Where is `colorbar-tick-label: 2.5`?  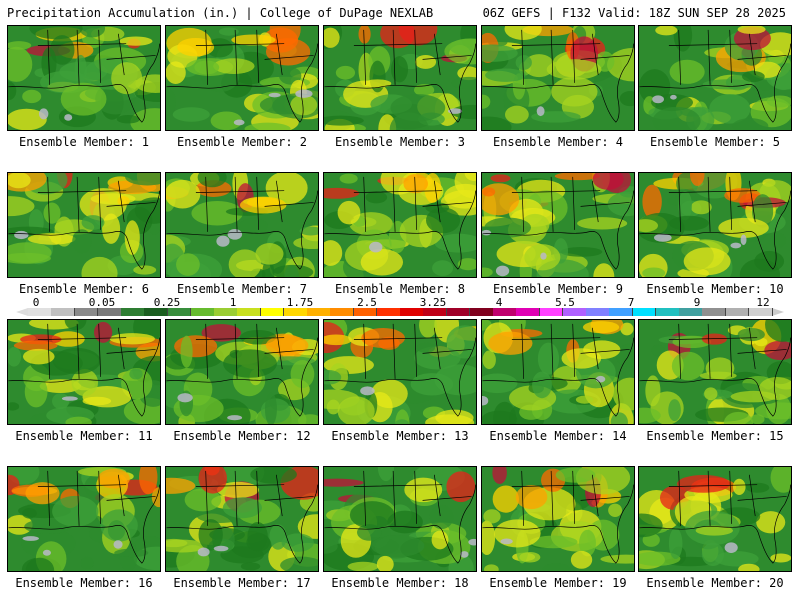
colorbar-tick-label: 2.5 is located at coordinates (367, 302).